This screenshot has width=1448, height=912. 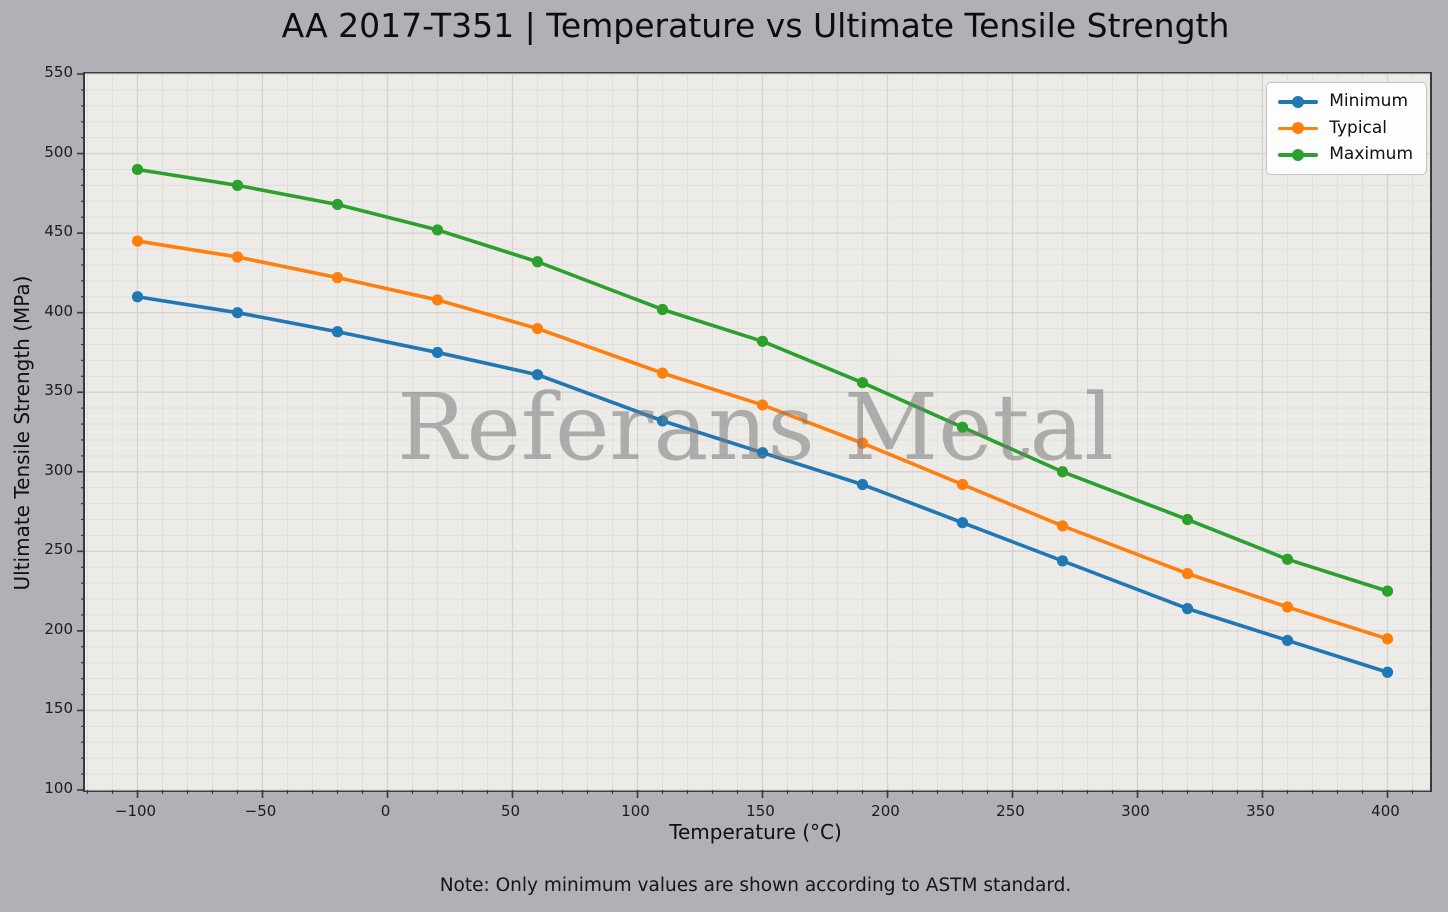 I want to click on legend-label: Minimum, so click(x=1369, y=101).